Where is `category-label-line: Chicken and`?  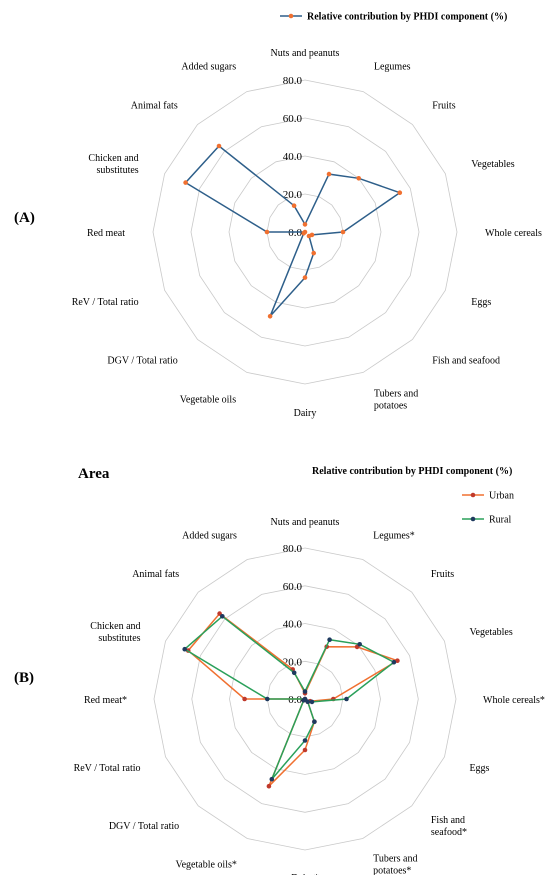 category-label-line: Chicken and is located at coordinates (115, 626).